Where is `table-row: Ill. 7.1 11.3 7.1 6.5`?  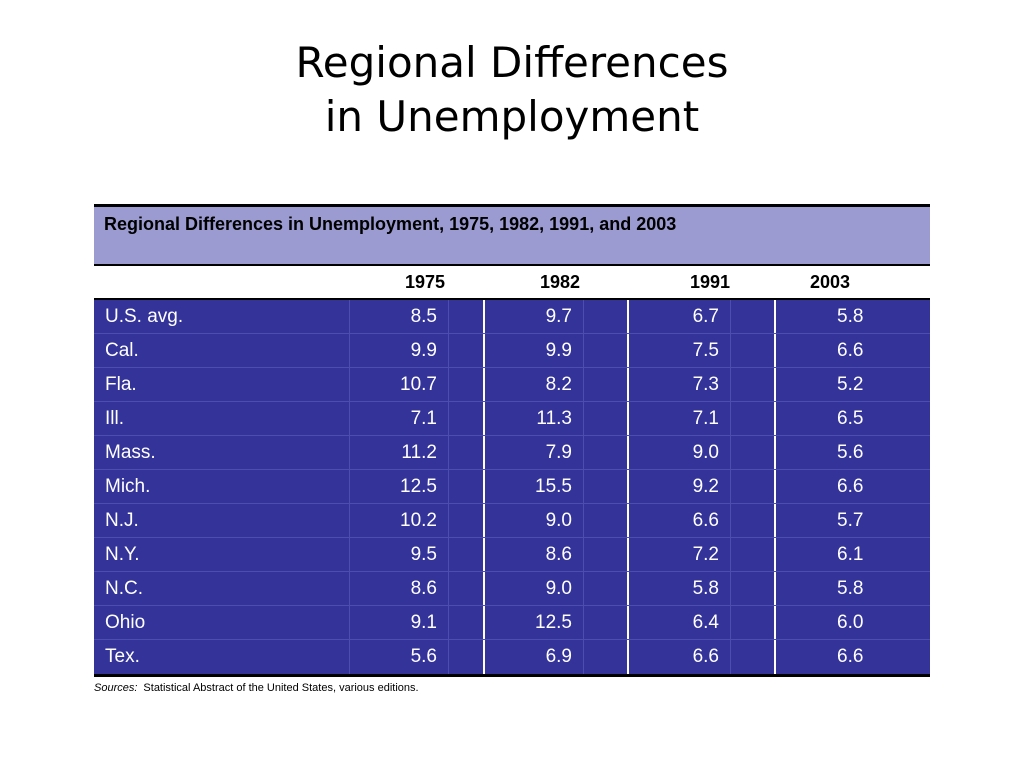 table-row: Ill. 7.1 11.3 7.1 6.5 is located at coordinates (512, 419).